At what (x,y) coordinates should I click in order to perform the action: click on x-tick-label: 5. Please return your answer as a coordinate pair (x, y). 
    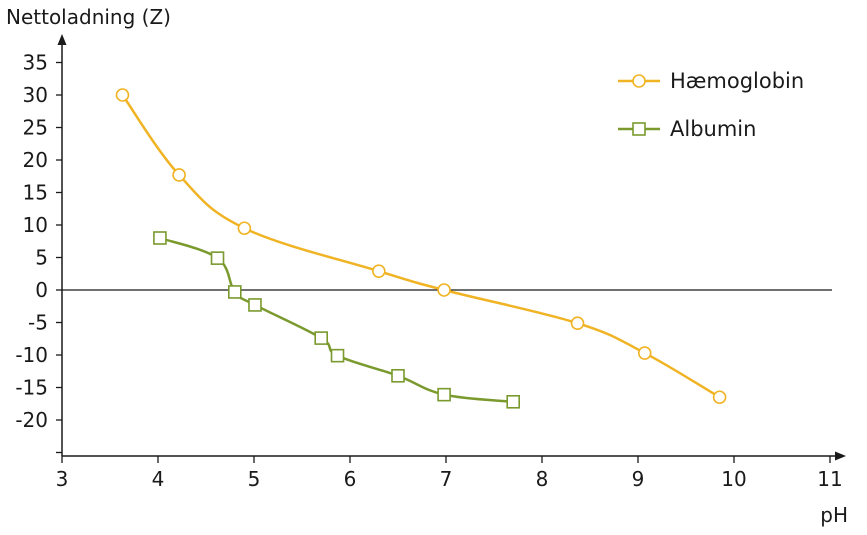
    Looking at the image, I should click on (254, 479).